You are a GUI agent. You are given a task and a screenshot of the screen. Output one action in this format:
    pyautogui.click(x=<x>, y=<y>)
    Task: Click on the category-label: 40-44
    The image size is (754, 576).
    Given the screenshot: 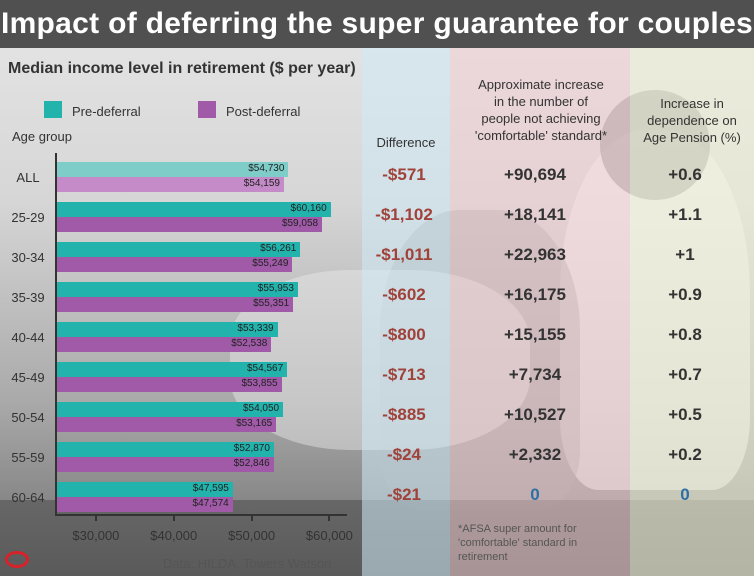 What is the action you would take?
    pyautogui.click(x=28, y=337)
    